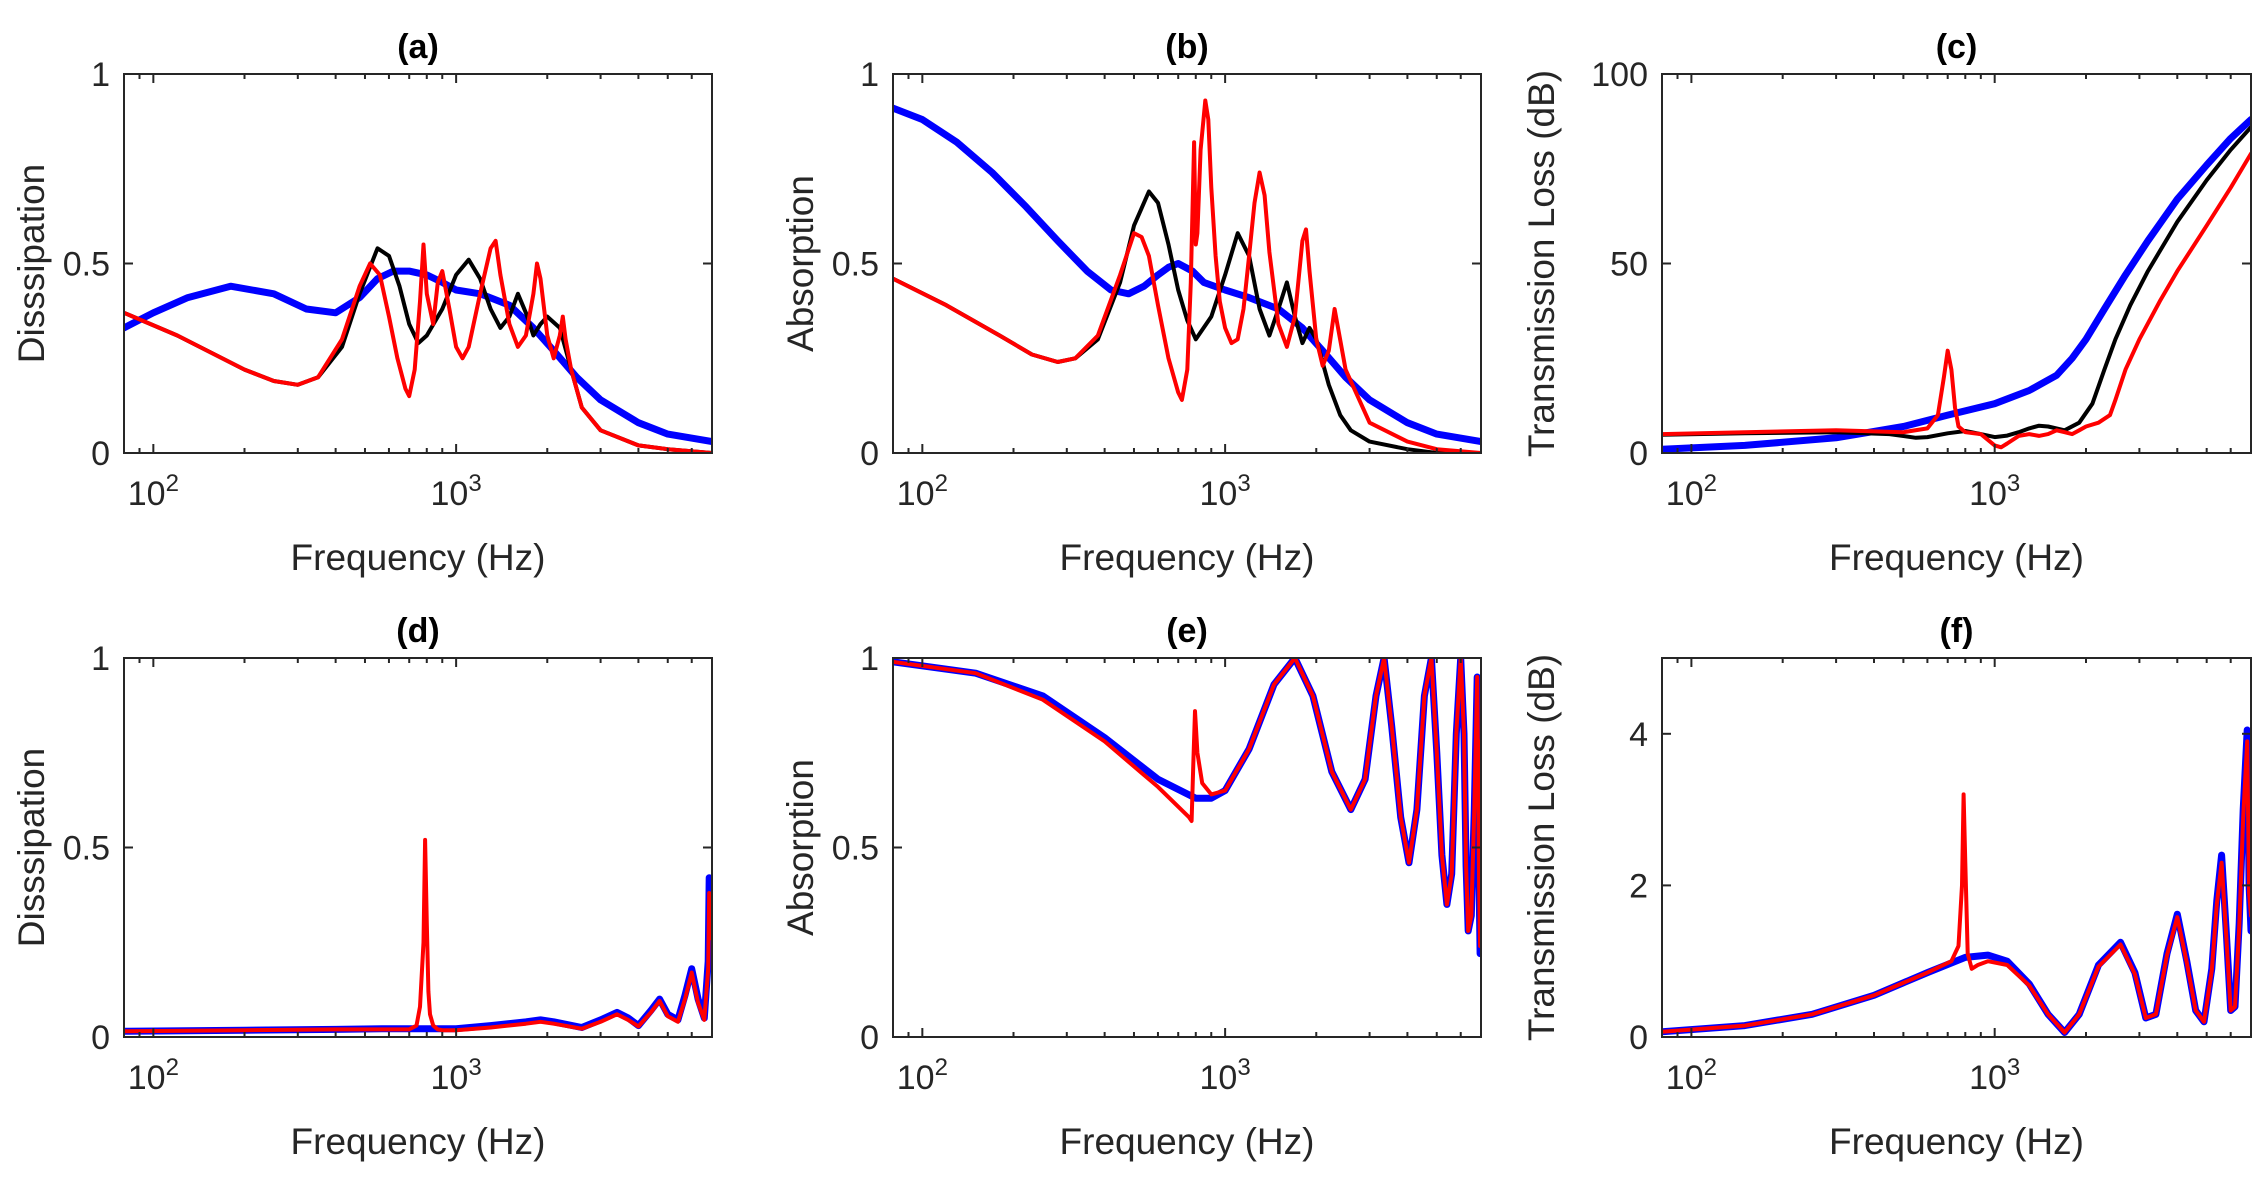 The image size is (2267, 1181). Describe the element at coordinates (1957, 47) in the screenshot. I see `panel-title: (c)` at that location.